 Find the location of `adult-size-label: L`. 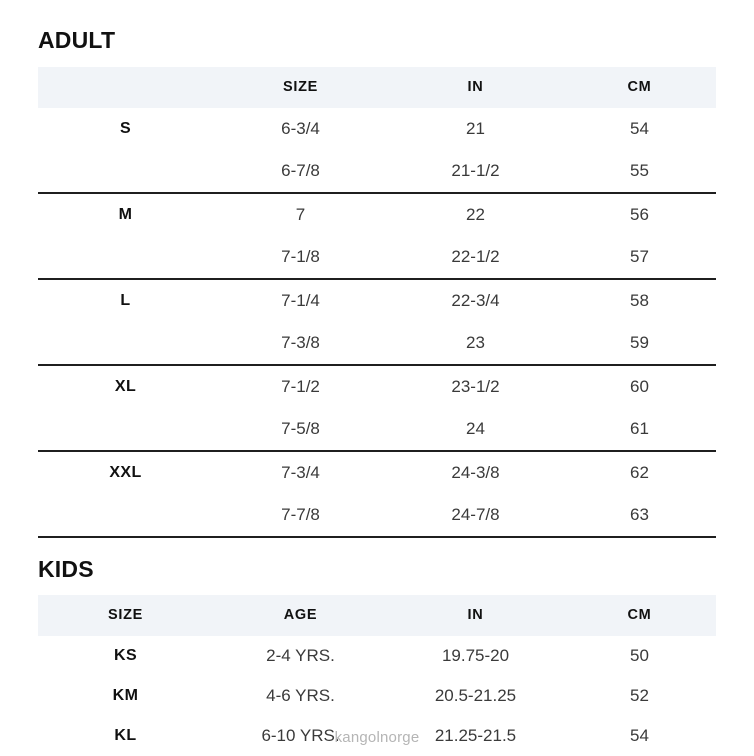

adult-size-label: L is located at coordinates (125, 300).